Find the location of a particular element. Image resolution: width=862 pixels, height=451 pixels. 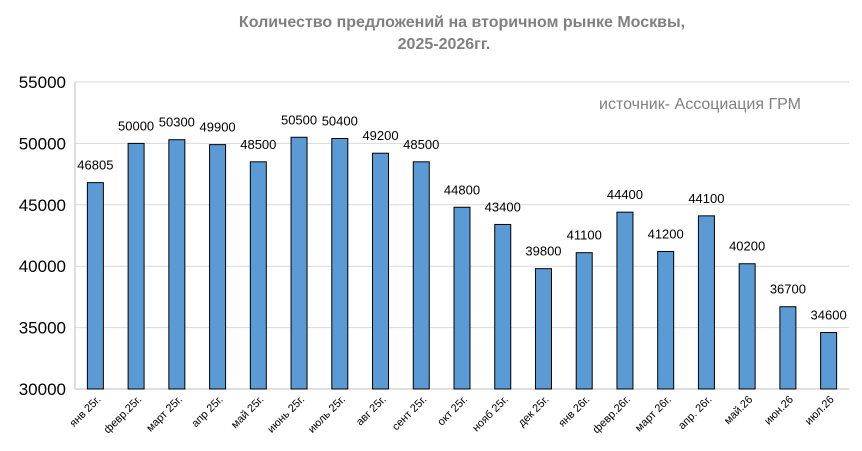

x-tick-label: апр. 26г. is located at coordinates (695, 413).